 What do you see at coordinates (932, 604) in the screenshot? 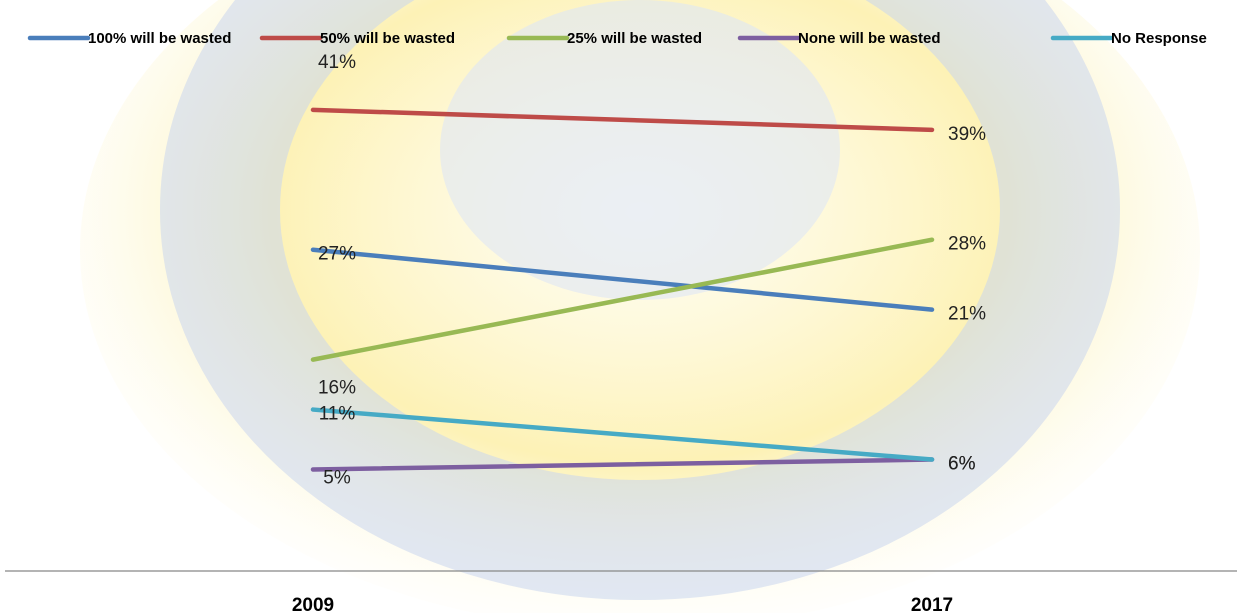
I see `x-tick-label: 2017` at bounding box center [932, 604].